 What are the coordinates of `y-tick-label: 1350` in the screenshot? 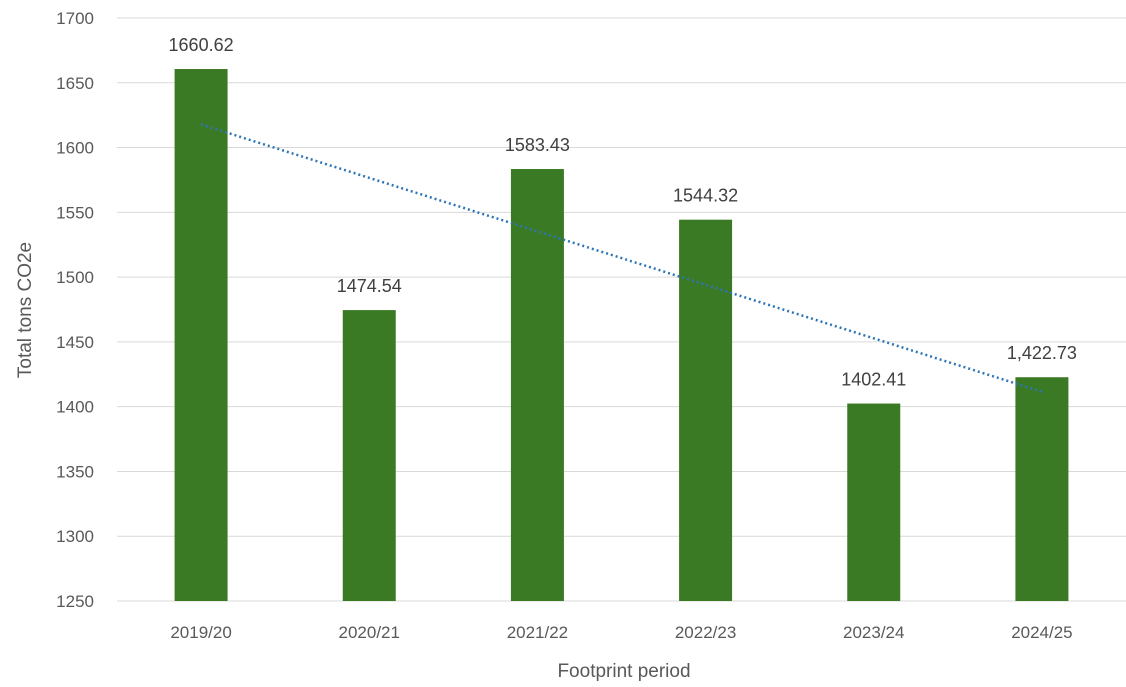 It's located at (75, 471).